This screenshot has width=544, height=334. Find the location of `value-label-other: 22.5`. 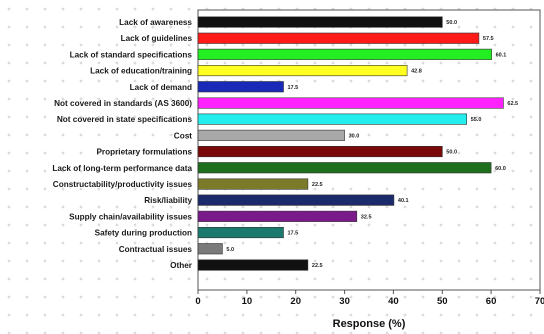

value-label-other: 22.5 is located at coordinates (317, 266).